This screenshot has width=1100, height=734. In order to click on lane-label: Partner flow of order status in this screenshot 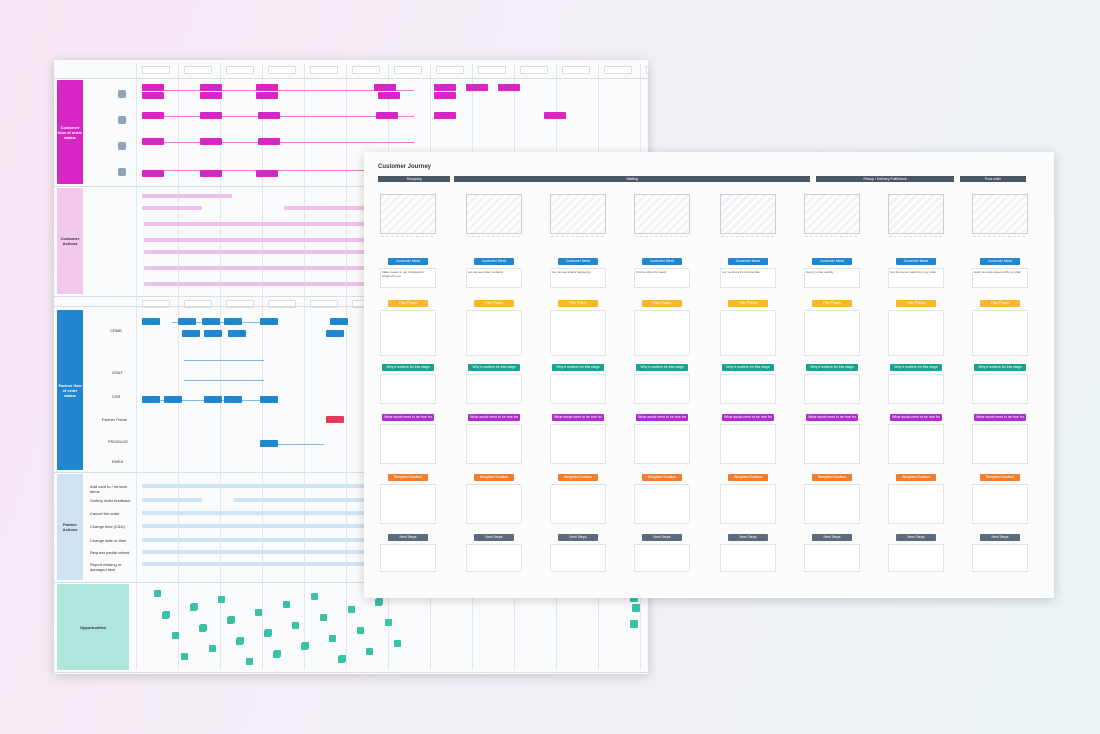, I will do `click(70, 390)`.